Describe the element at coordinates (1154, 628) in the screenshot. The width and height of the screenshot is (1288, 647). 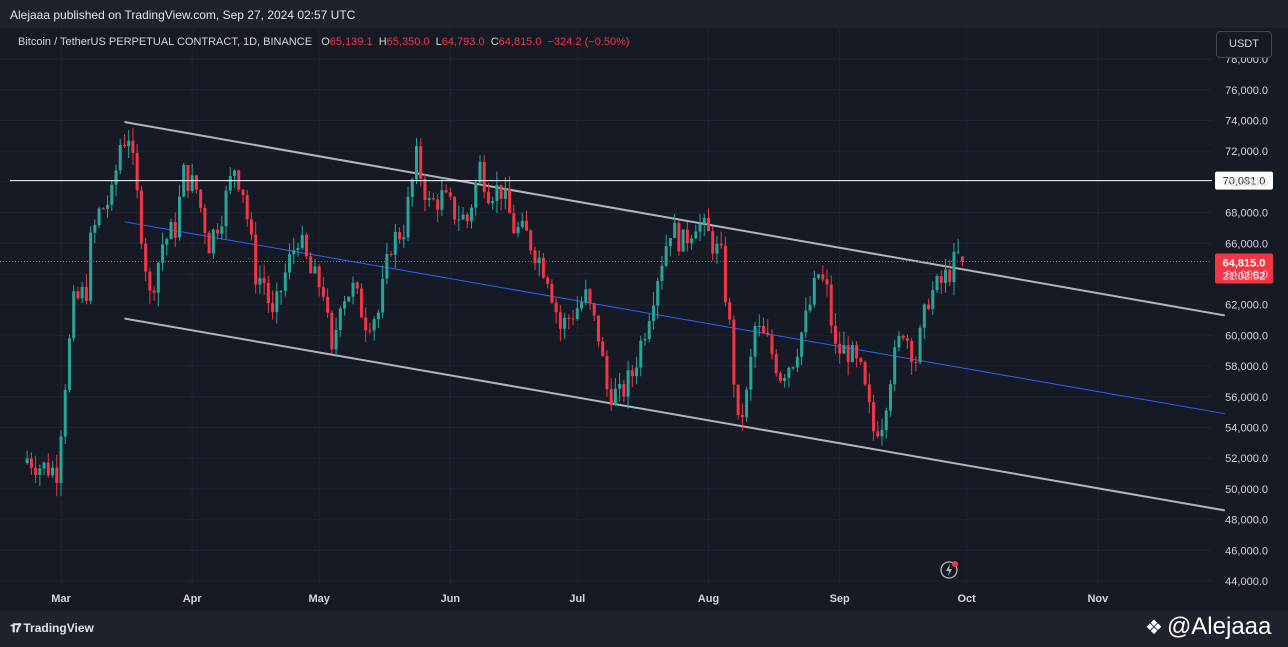
I see `diamond-logo-icon: ❖` at that location.